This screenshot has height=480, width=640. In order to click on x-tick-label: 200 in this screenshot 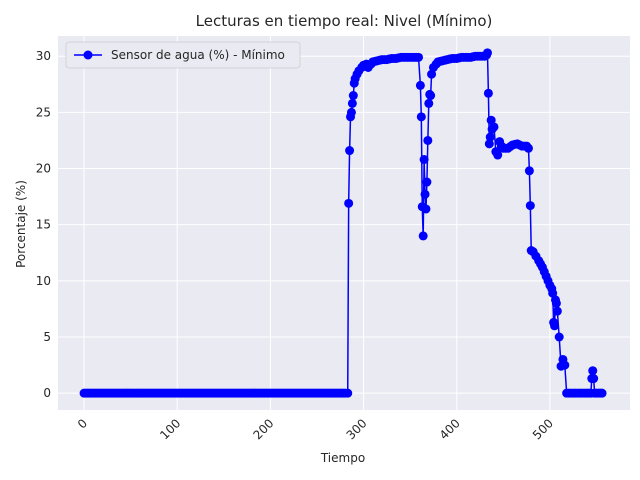, I will do `click(263, 429)`.